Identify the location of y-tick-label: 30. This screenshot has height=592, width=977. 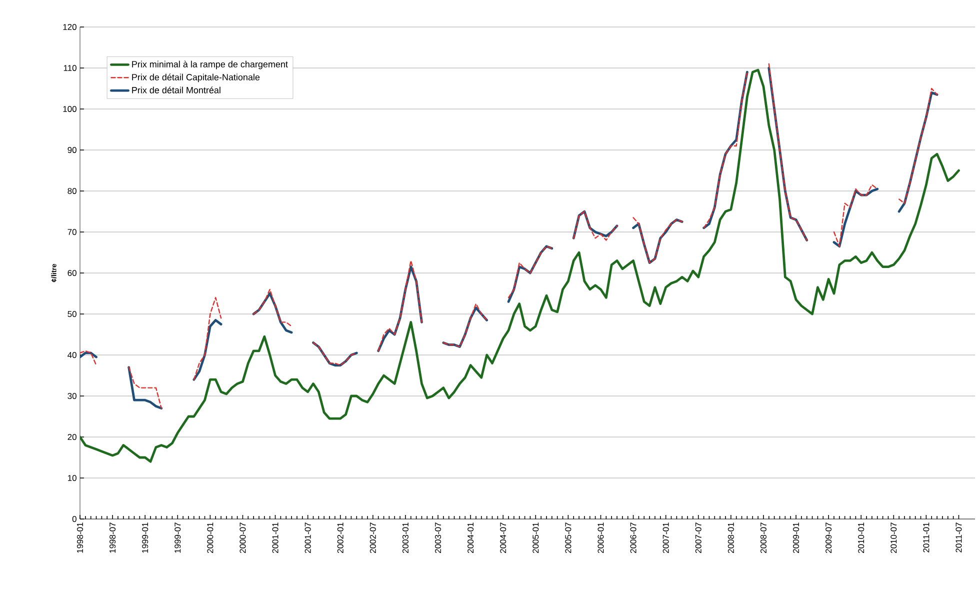
(72, 395).